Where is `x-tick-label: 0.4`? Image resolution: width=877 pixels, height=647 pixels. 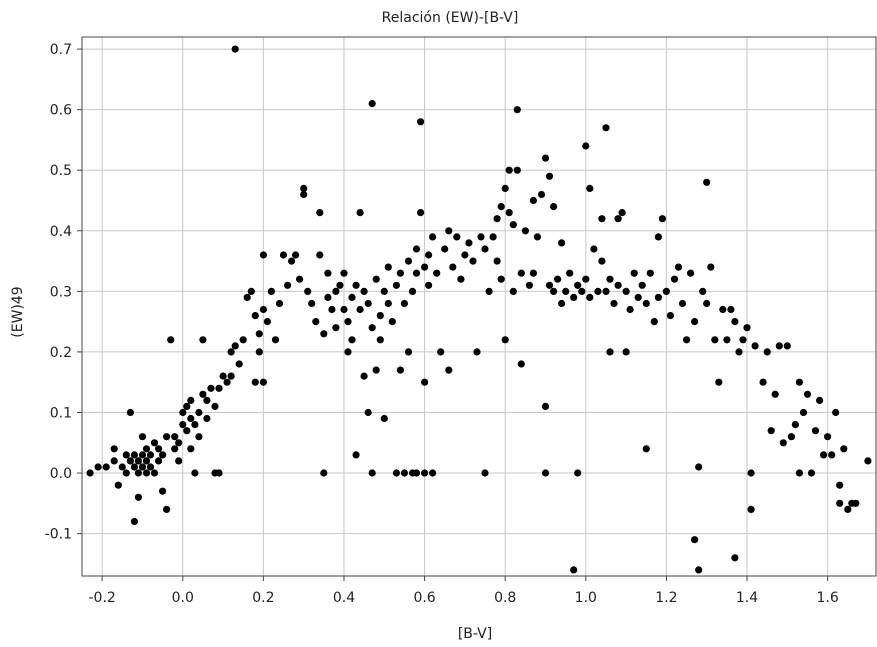 x-tick-label: 0.4 is located at coordinates (344, 598).